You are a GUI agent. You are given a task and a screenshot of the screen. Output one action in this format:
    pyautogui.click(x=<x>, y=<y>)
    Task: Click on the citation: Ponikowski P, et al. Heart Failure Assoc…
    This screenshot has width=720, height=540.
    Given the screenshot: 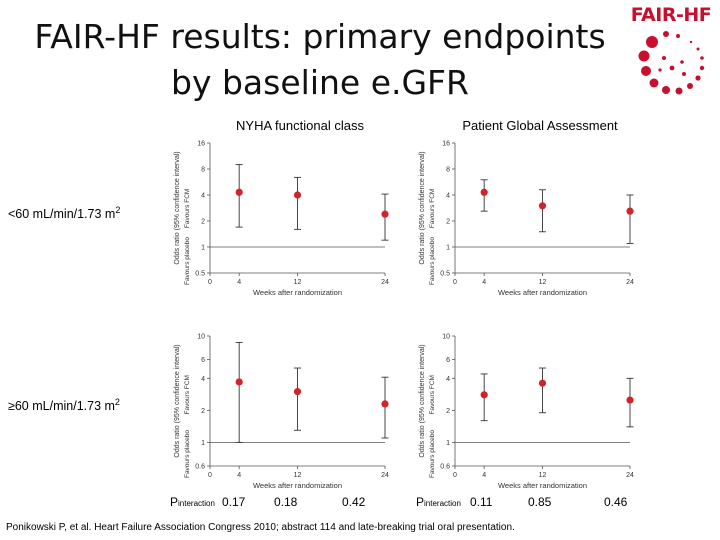 What is the action you would take?
    pyautogui.click(x=260, y=527)
    